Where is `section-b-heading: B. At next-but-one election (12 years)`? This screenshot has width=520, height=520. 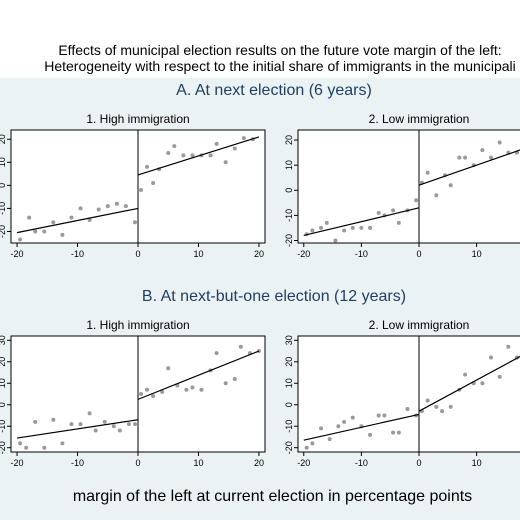
section-b-heading: B. At next-but-one election (12 years) is located at coordinates (274, 296).